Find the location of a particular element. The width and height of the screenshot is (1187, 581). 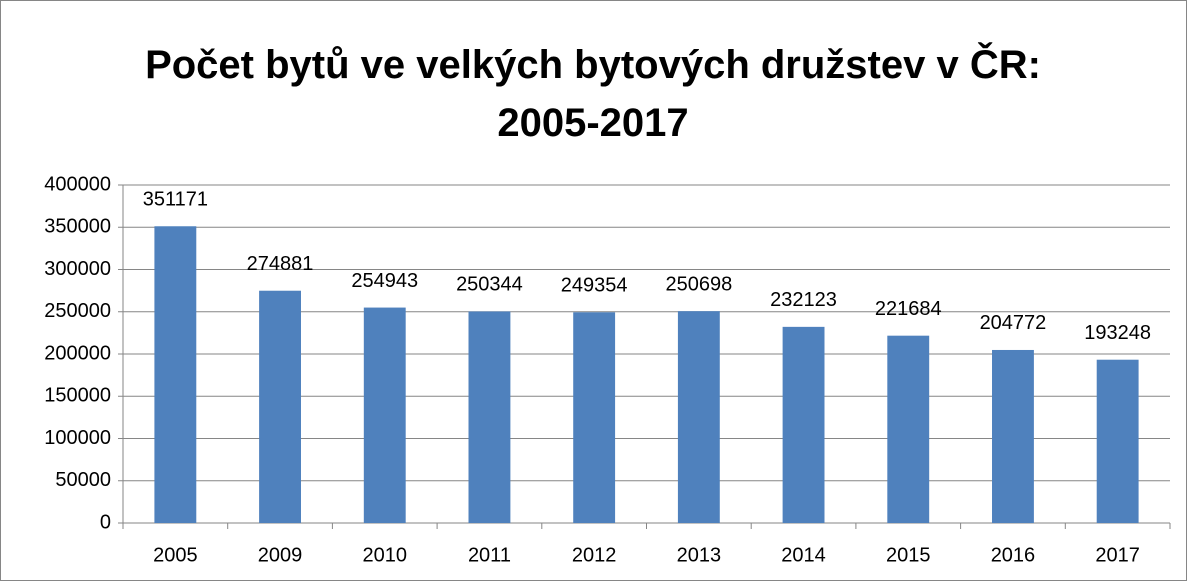

y-tick-label: 400000 is located at coordinates (77, 184).